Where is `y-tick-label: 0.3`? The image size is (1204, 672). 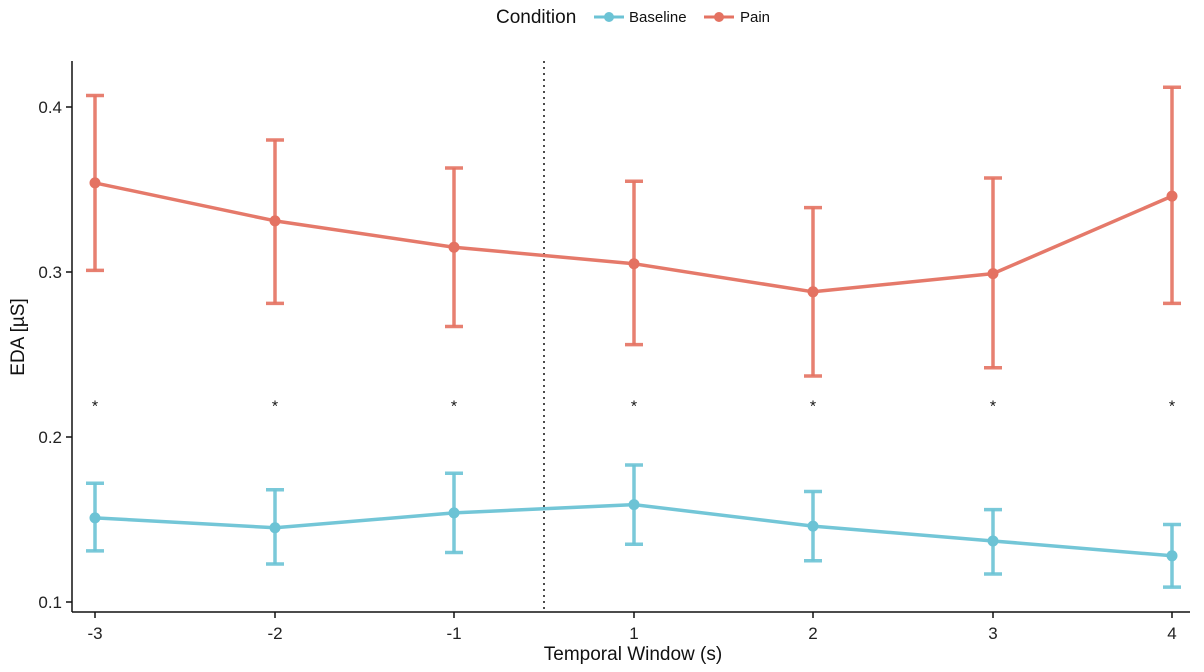 y-tick-label: 0.3 is located at coordinates (50, 272).